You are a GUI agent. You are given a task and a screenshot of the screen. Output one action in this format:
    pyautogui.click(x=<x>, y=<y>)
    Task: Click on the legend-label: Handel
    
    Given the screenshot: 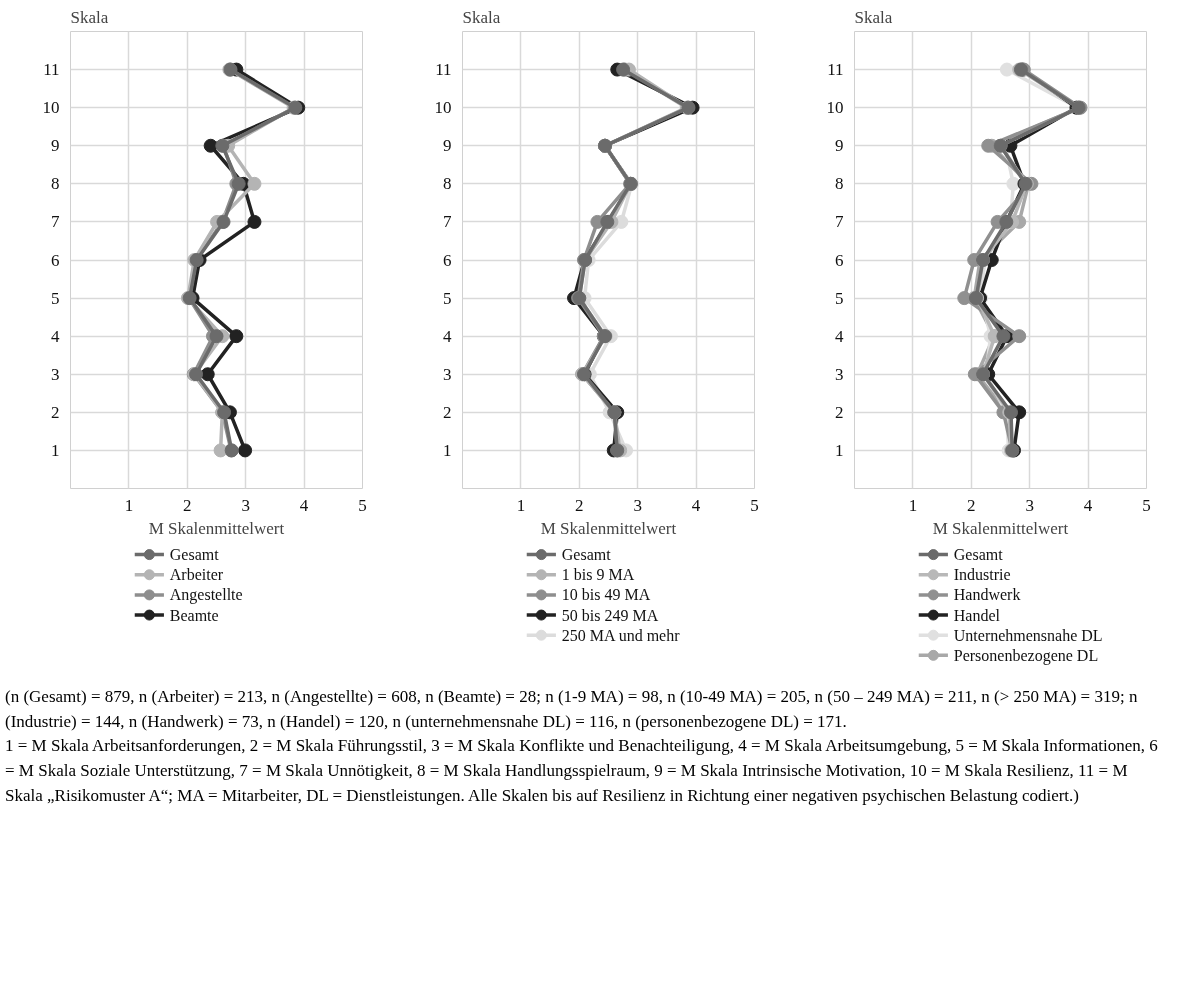 What is the action you would take?
    pyautogui.click(x=977, y=615)
    